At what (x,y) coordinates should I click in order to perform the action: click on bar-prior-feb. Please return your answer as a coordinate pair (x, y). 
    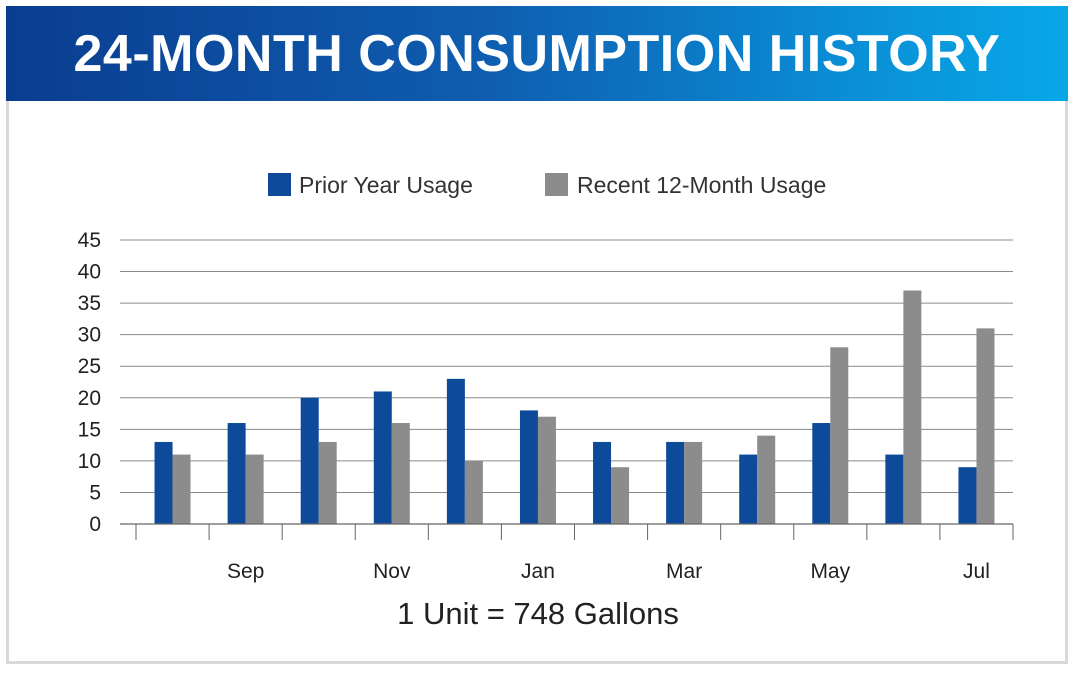
    Looking at the image, I should click on (602, 482).